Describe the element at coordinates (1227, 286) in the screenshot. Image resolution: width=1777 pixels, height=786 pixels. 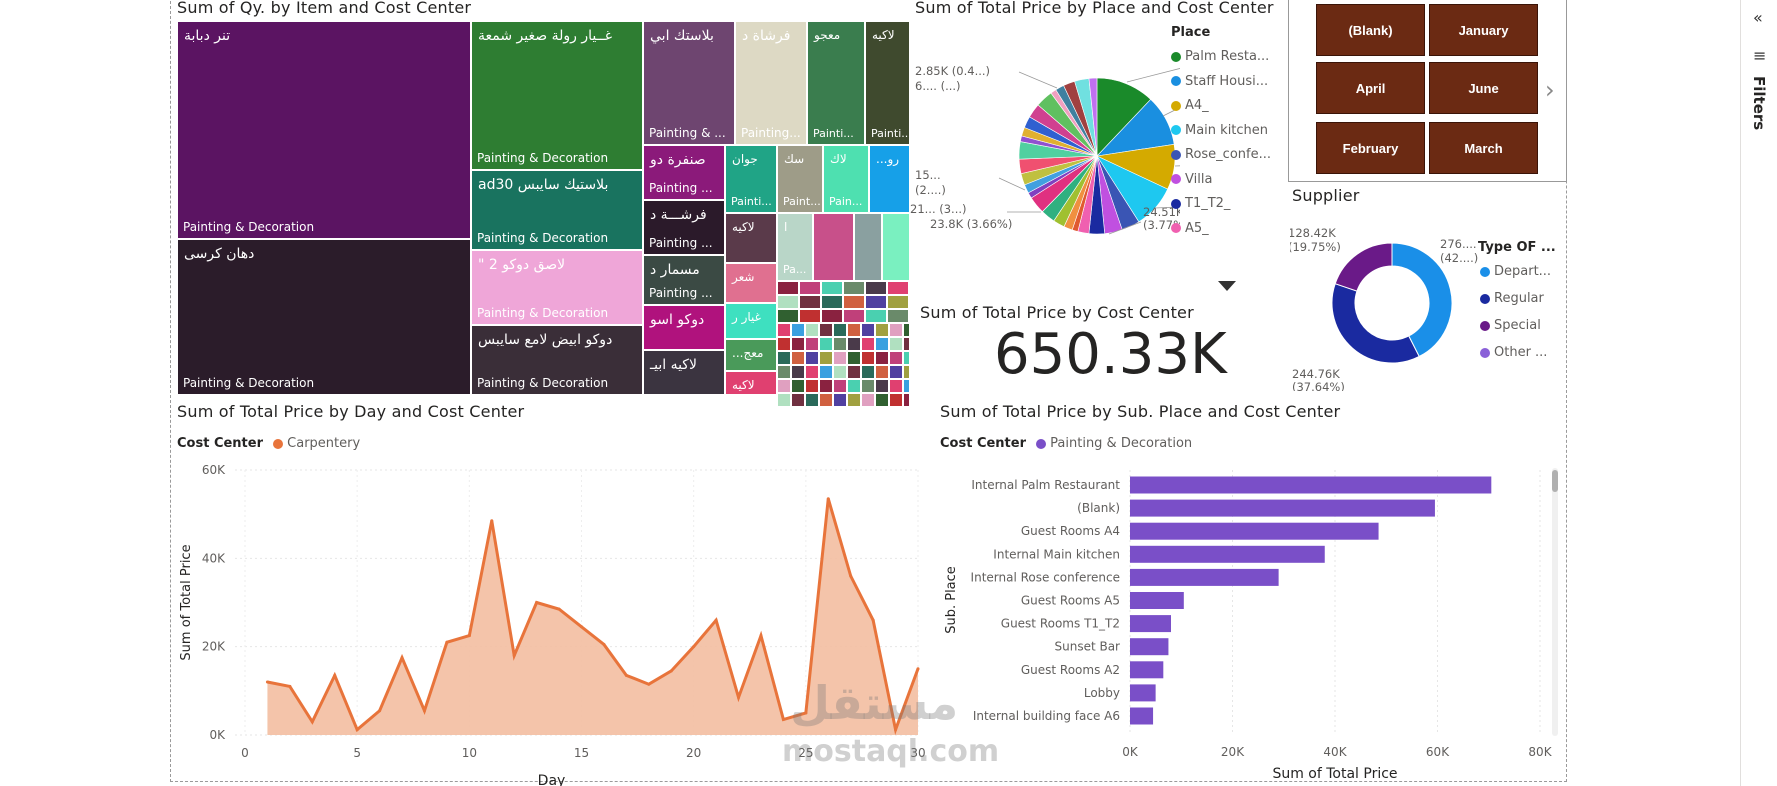
I see `legend-scroll-down-icon` at that location.